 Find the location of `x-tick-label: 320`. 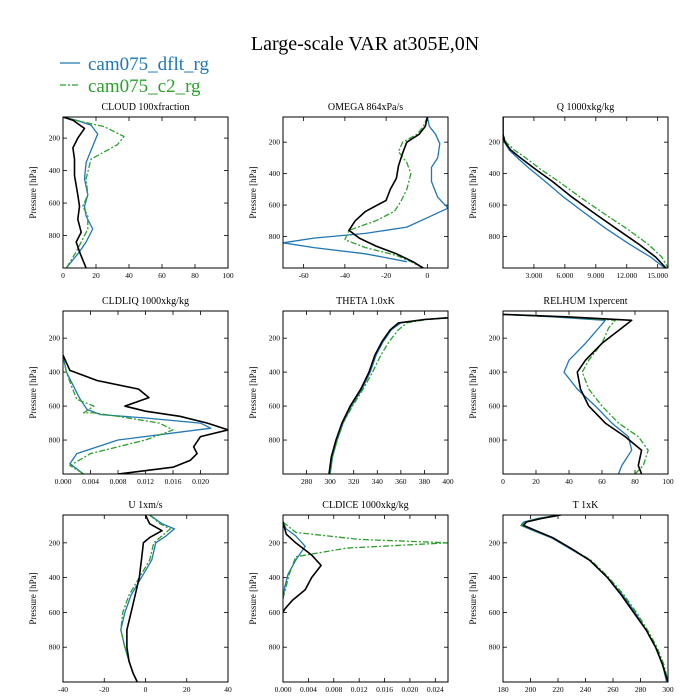

x-tick-label: 320 is located at coordinates (354, 481).